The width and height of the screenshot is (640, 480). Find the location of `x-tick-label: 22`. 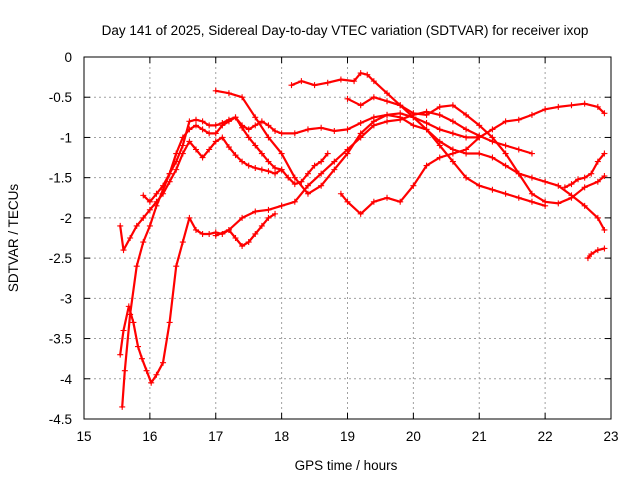

x-tick-label: 22 is located at coordinates (545, 436).